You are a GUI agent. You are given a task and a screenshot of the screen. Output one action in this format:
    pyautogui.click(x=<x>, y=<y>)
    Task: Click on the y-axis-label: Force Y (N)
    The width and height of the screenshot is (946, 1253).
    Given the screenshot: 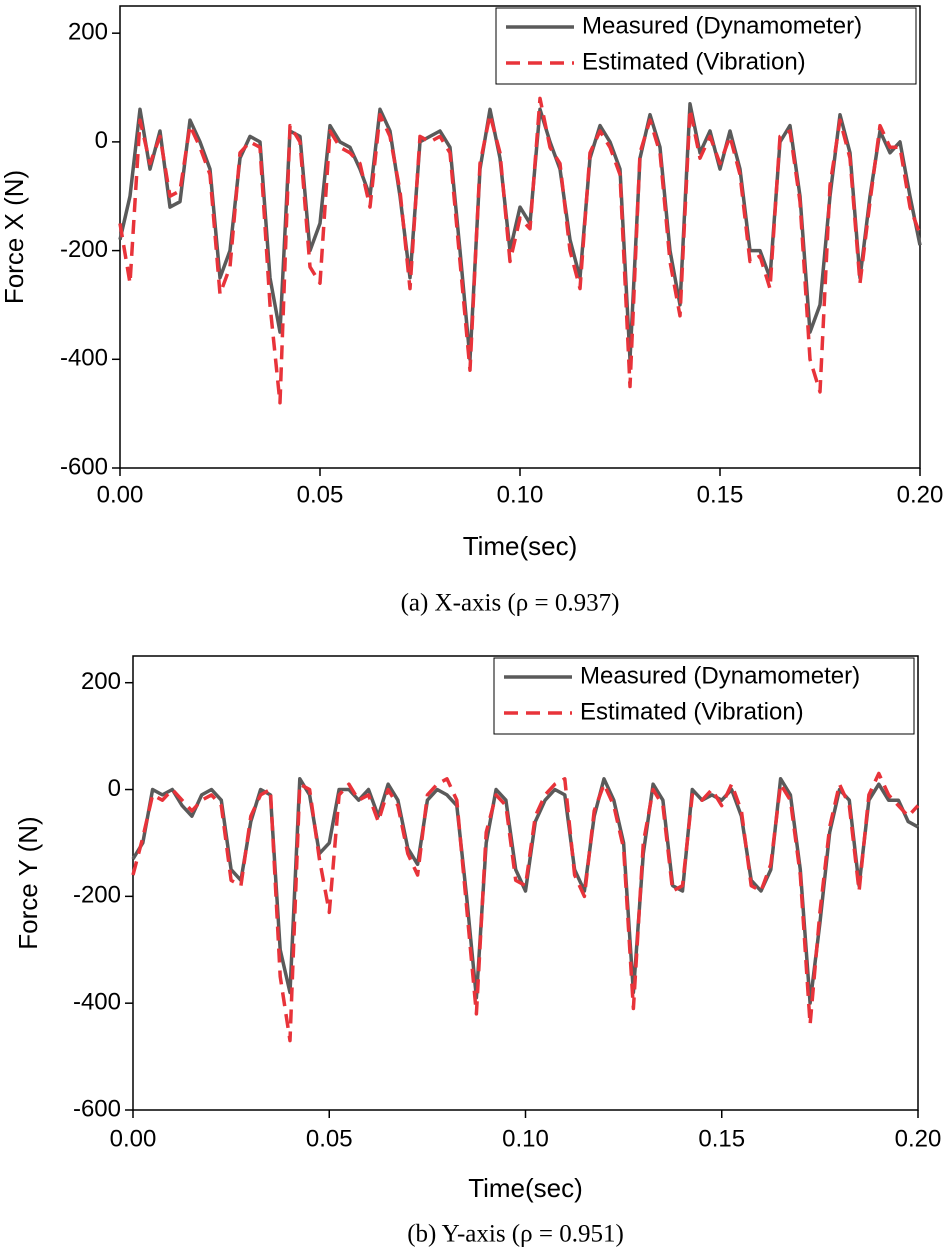 What is the action you would take?
    pyautogui.click(x=28, y=882)
    